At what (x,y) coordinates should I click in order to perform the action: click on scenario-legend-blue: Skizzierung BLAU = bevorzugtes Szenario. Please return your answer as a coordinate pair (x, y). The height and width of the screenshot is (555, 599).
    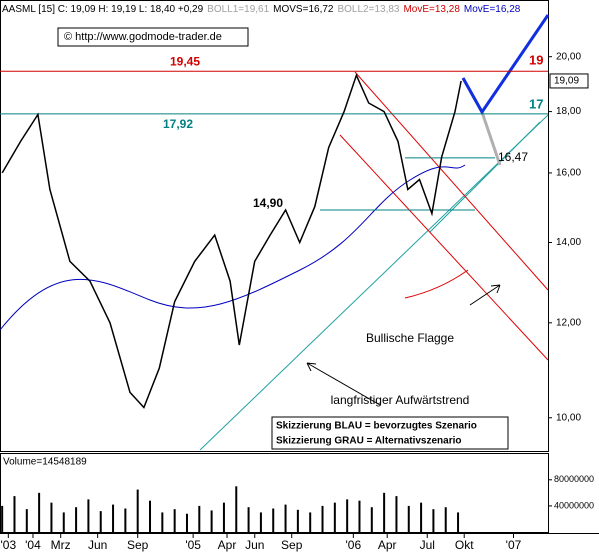
    Looking at the image, I should click on (376, 426).